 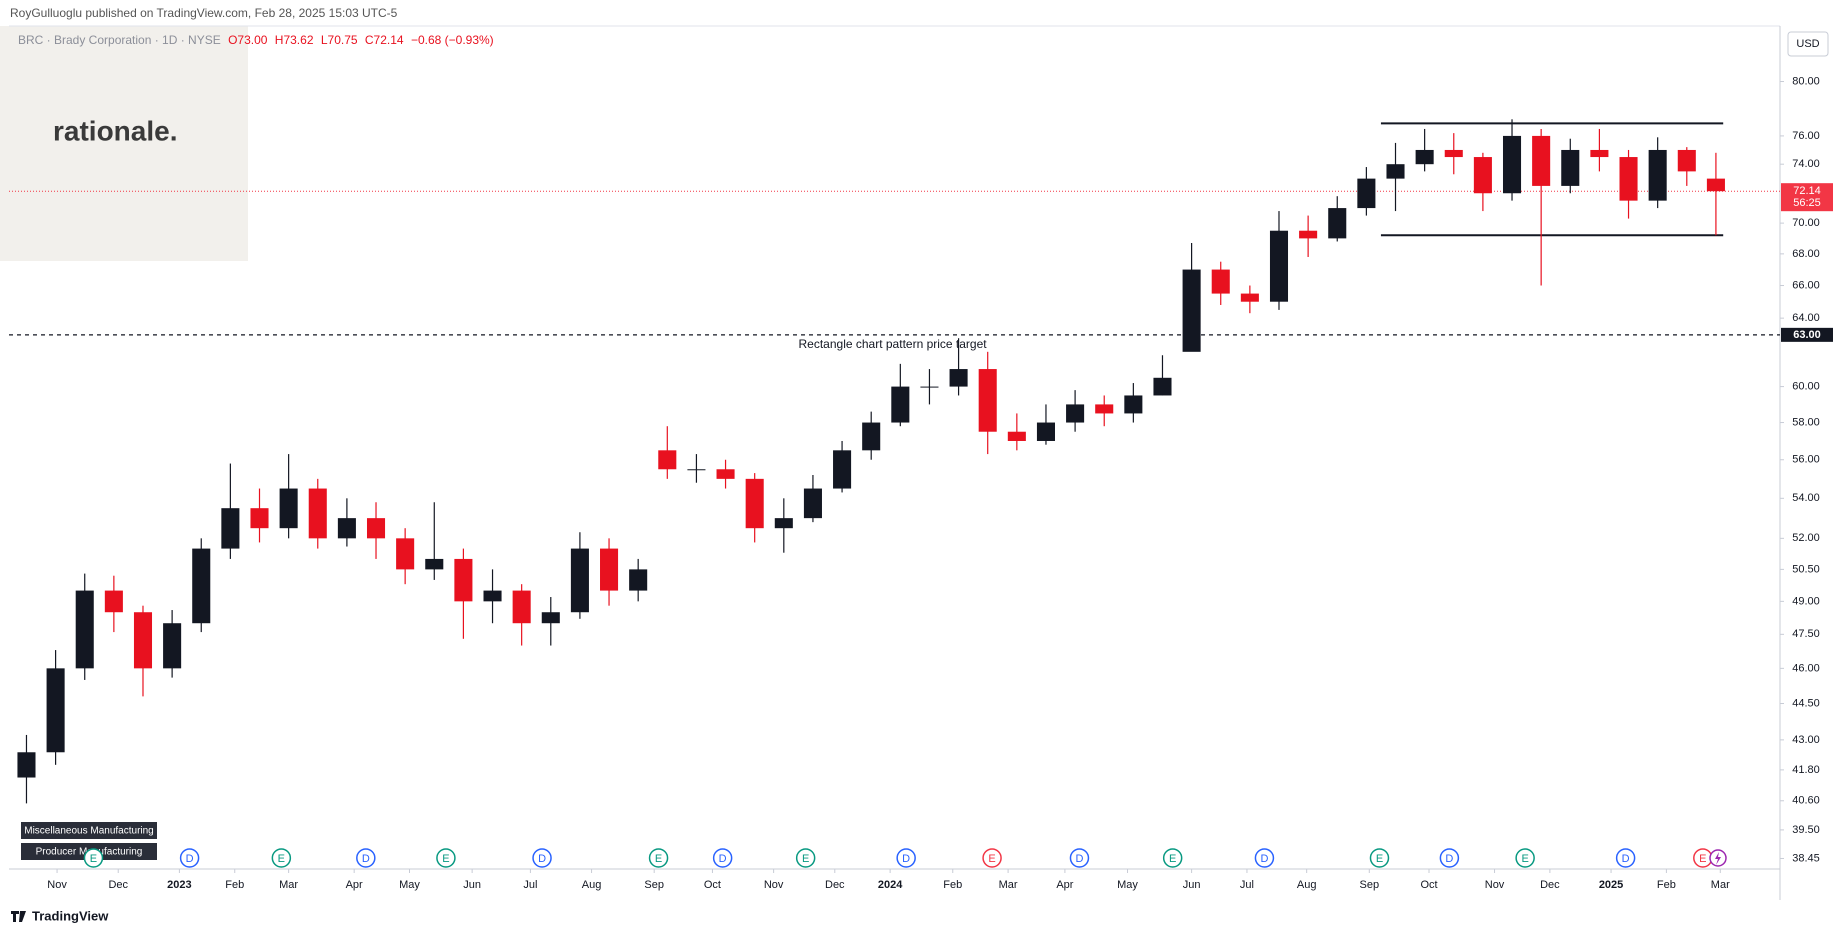 I want to click on legend-close: C72.14, so click(x=384, y=40).